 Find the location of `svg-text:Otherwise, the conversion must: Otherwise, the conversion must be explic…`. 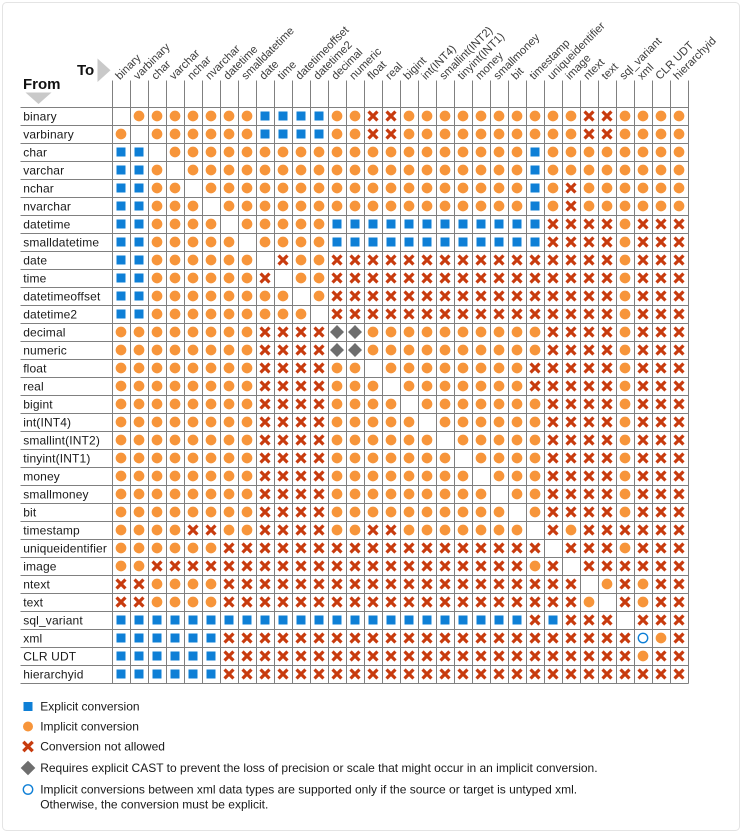

svg-text:Otherwise, the conversion must: Otherwise, the conversion must be explic… is located at coordinates (154, 805).